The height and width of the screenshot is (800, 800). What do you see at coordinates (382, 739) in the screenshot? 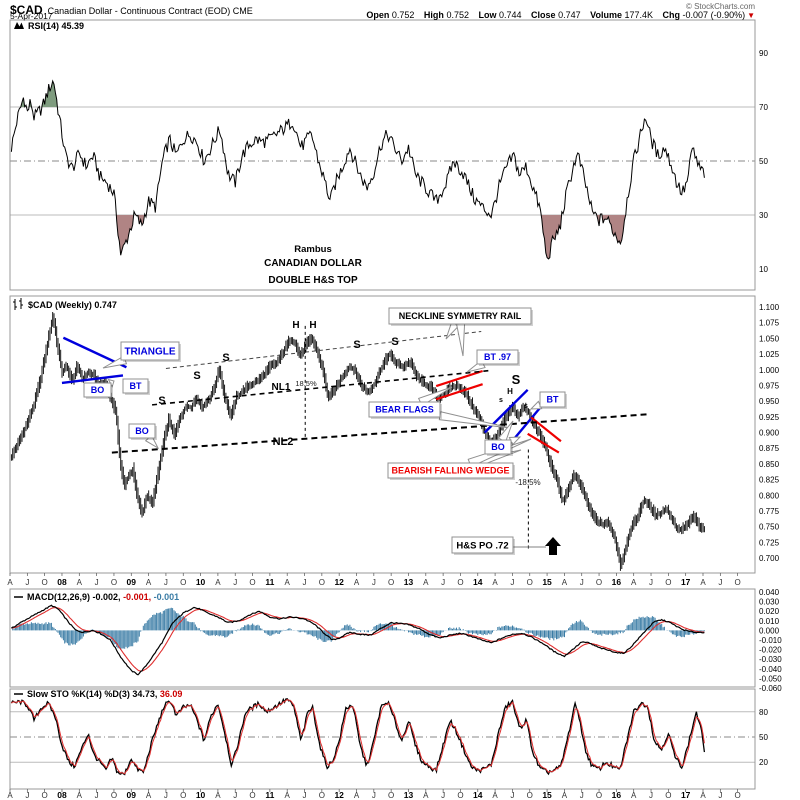
I see `sto-panel-border` at bounding box center [382, 739].